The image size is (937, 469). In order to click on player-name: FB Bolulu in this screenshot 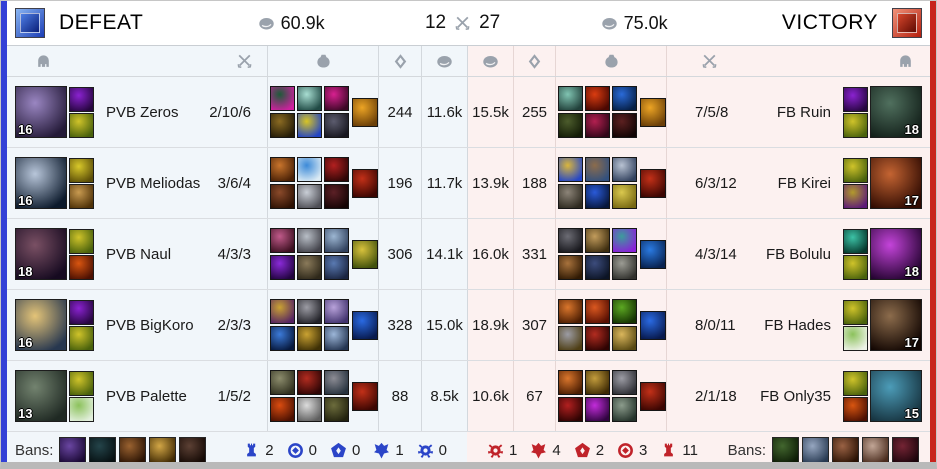, I will do `click(798, 254)`.